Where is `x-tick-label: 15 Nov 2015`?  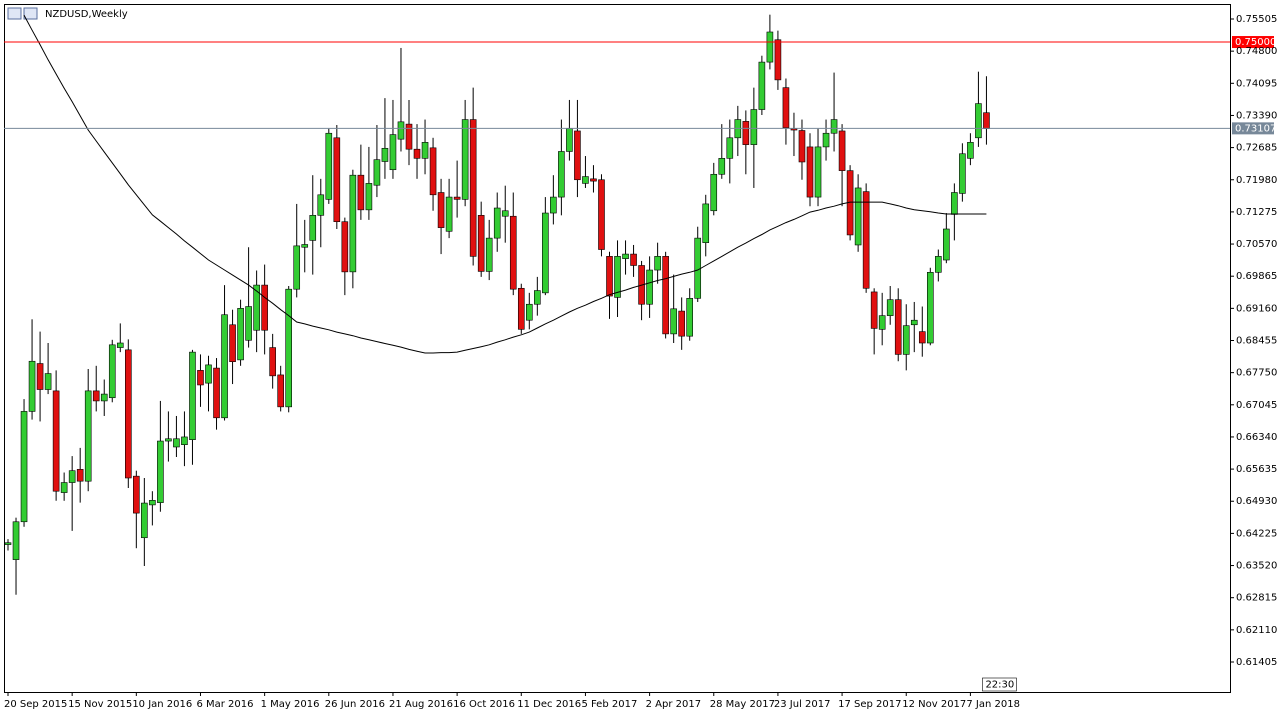 x-tick-label: 15 Nov 2015 is located at coordinates (100, 704).